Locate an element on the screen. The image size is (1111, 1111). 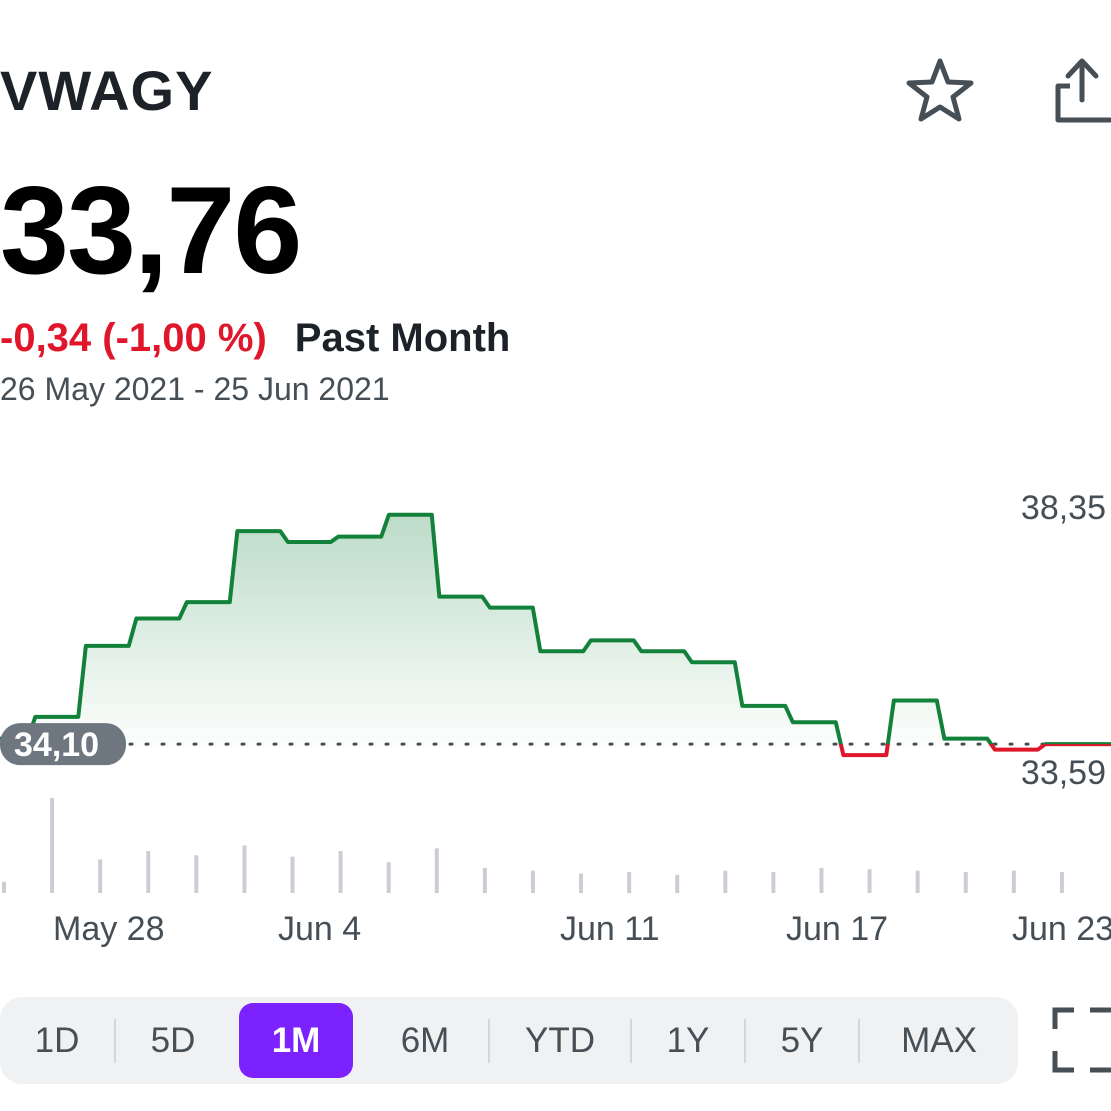
fullscreen-button is located at coordinates (1080, 1040).